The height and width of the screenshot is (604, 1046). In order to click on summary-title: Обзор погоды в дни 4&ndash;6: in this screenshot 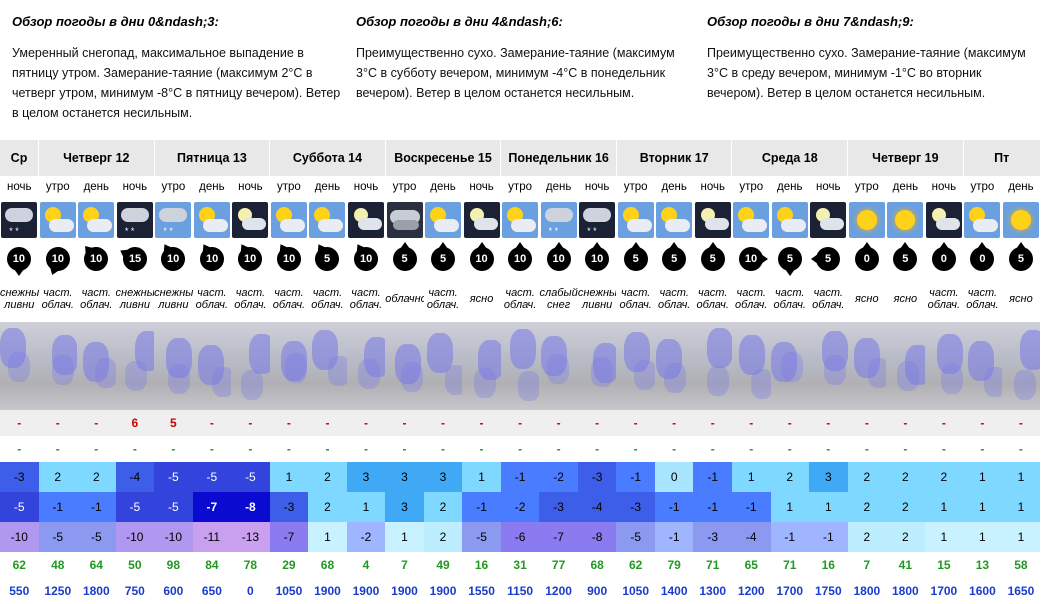, I will do `click(459, 21)`.